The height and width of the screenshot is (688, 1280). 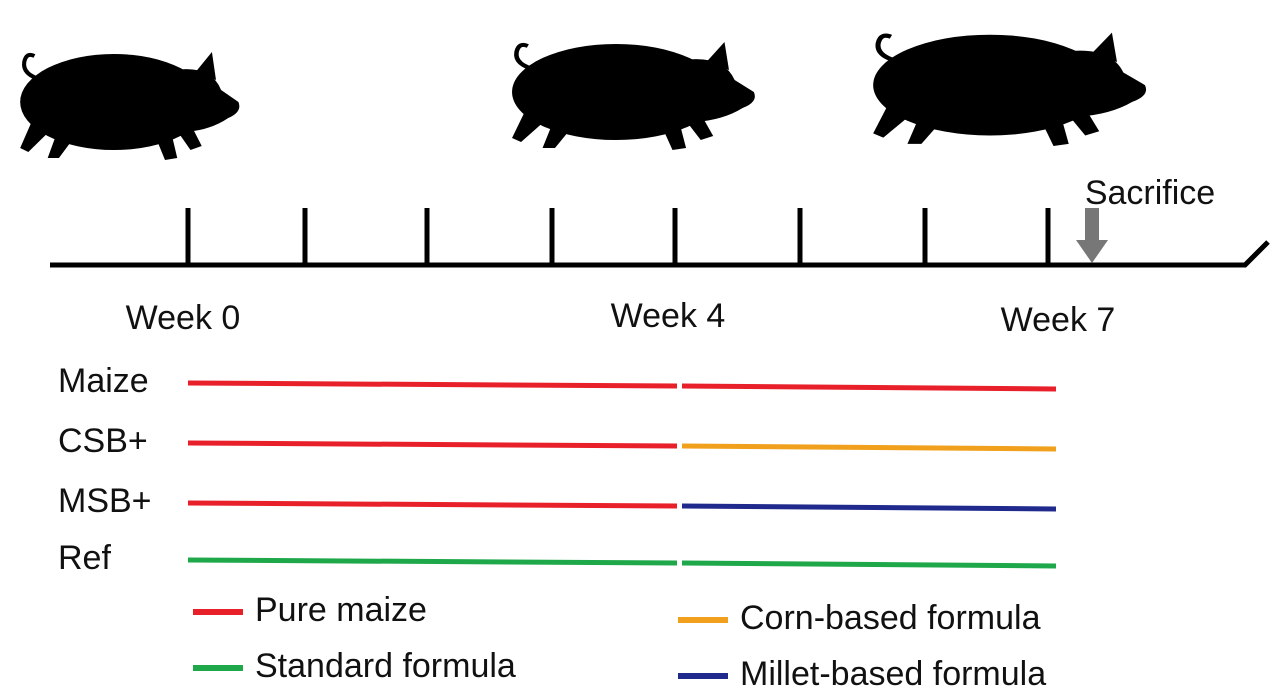 I want to click on group-label: CSB+, so click(x=103, y=441).